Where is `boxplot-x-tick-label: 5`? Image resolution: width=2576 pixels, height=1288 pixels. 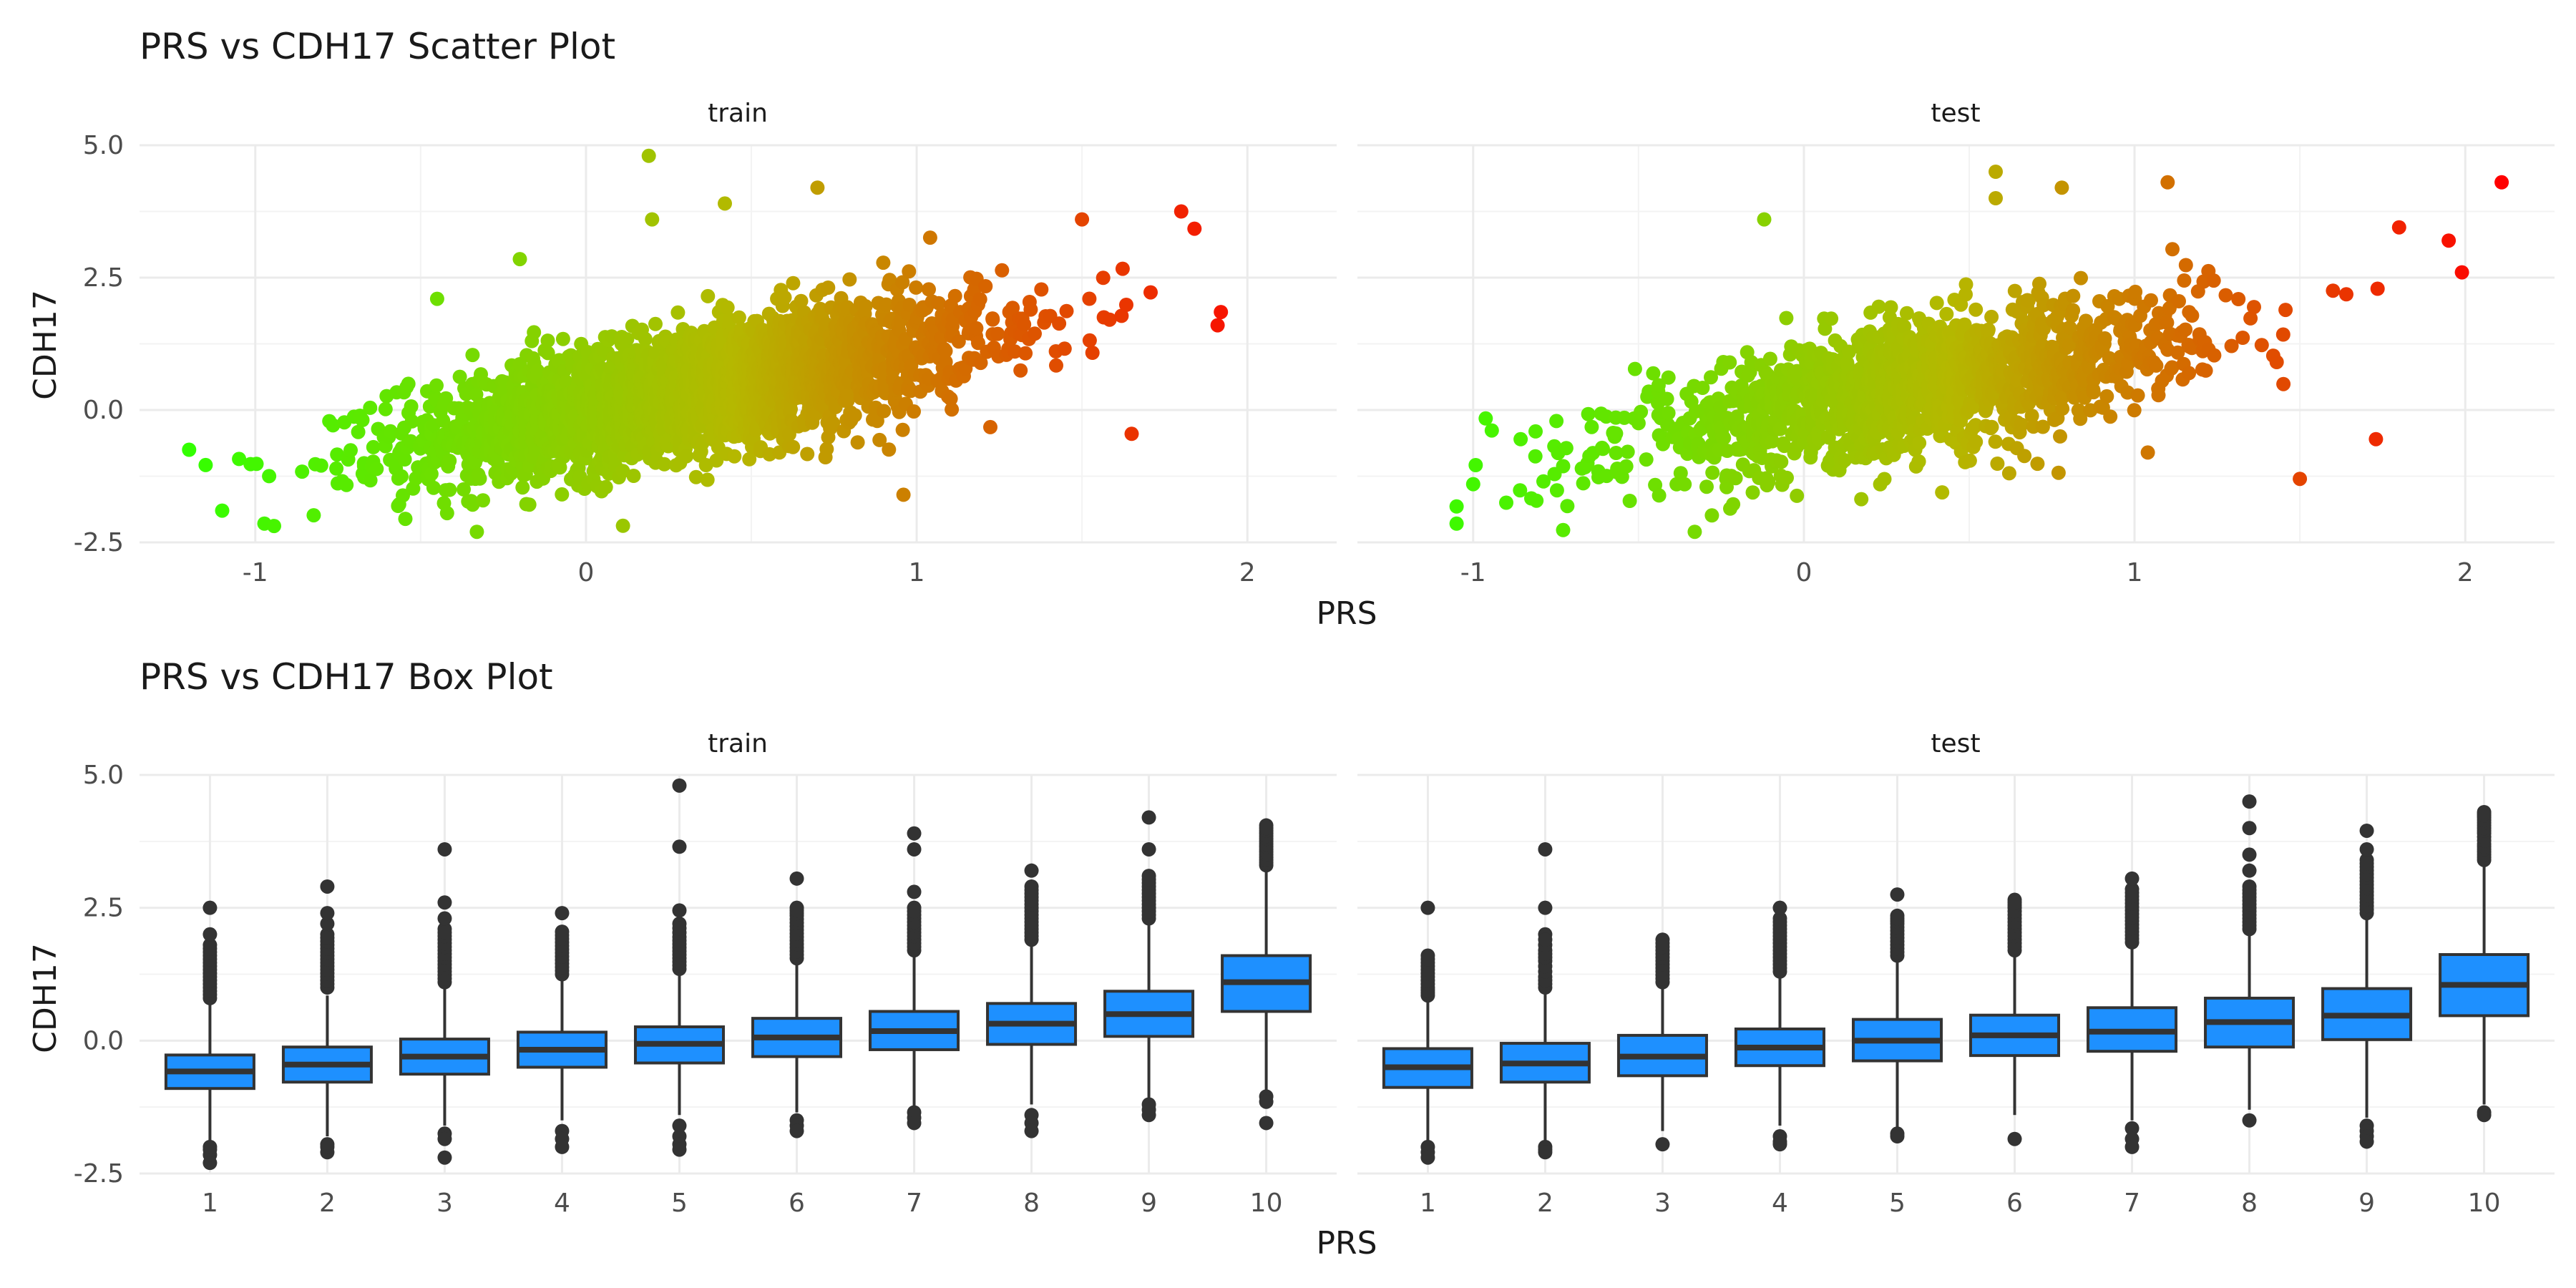 boxplot-x-tick-label: 5 is located at coordinates (1897, 1203).